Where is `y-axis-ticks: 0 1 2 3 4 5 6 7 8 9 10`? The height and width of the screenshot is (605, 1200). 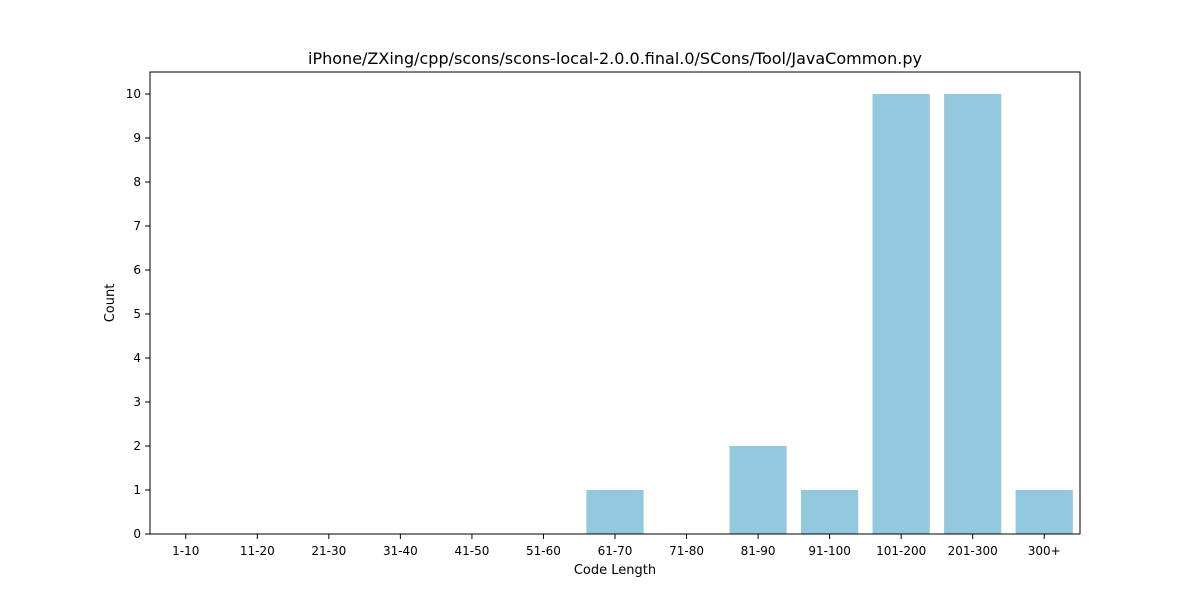 y-axis-ticks: 0 1 2 3 4 5 6 7 8 9 10 is located at coordinates (138, 314).